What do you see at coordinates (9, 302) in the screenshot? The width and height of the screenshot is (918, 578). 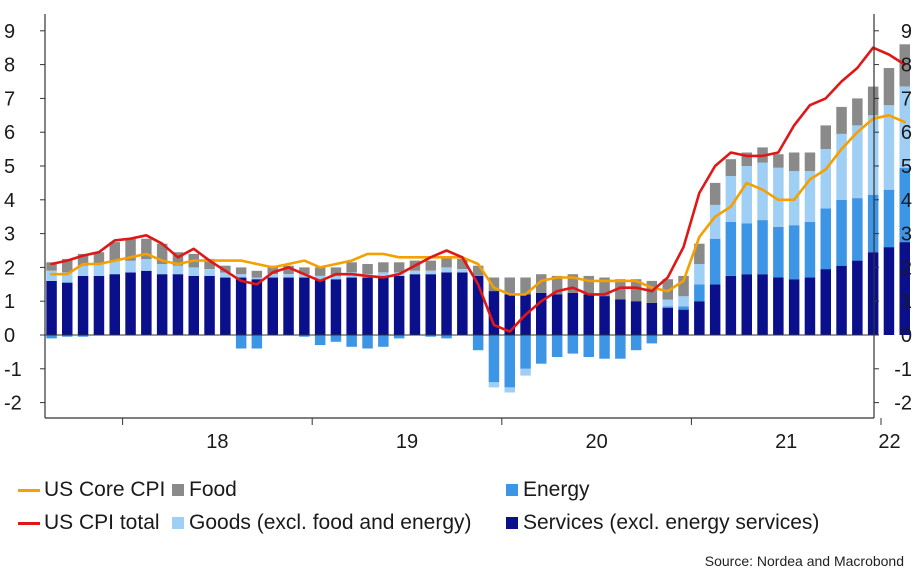 I see `ytick-label-left-3: 1` at bounding box center [9, 302].